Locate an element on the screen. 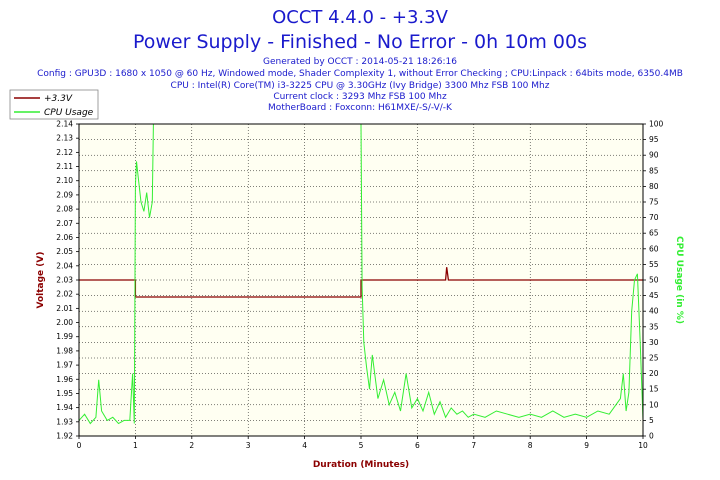 The width and height of the screenshot is (720, 480). y2-tick-label: 45 is located at coordinates (654, 295).